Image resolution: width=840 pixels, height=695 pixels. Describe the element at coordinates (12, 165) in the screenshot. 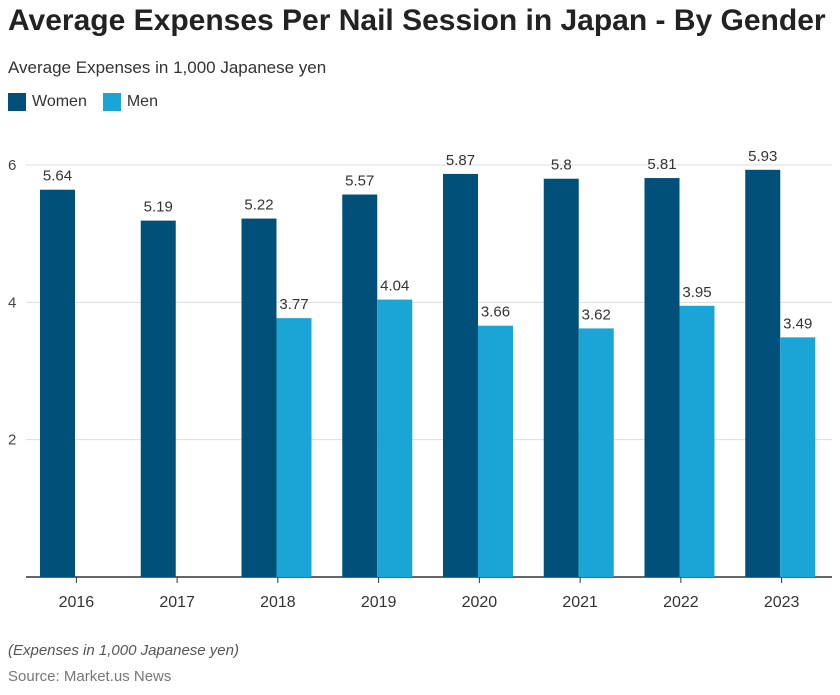

I see `y-tick-label: 6` at that location.